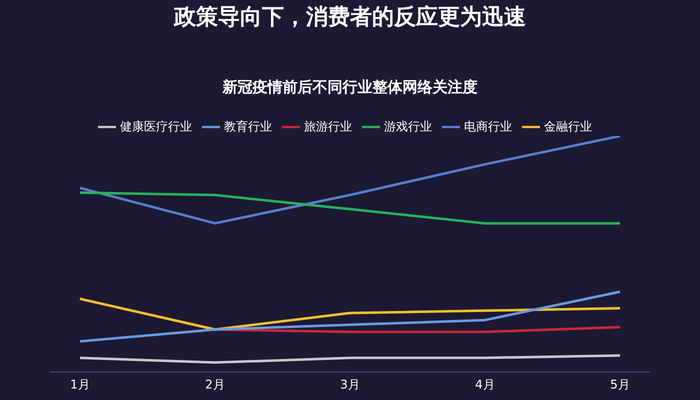  What do you see at coordinates (488, 126) in the screenshot?
I see `legend-label: 电商行业` at bounding box center [488, 126].